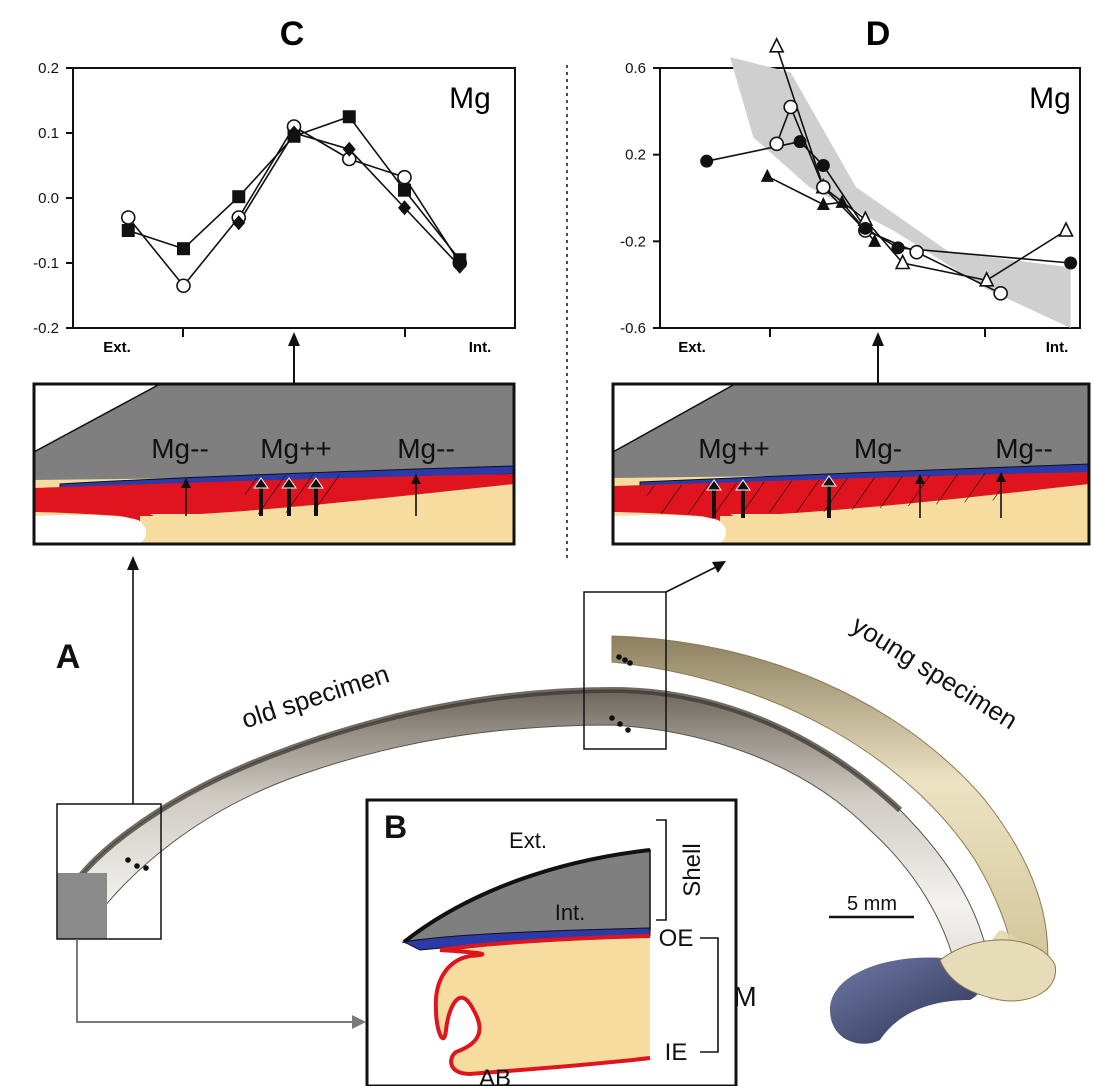  I want to click on shell-layer, so click(274, 432).